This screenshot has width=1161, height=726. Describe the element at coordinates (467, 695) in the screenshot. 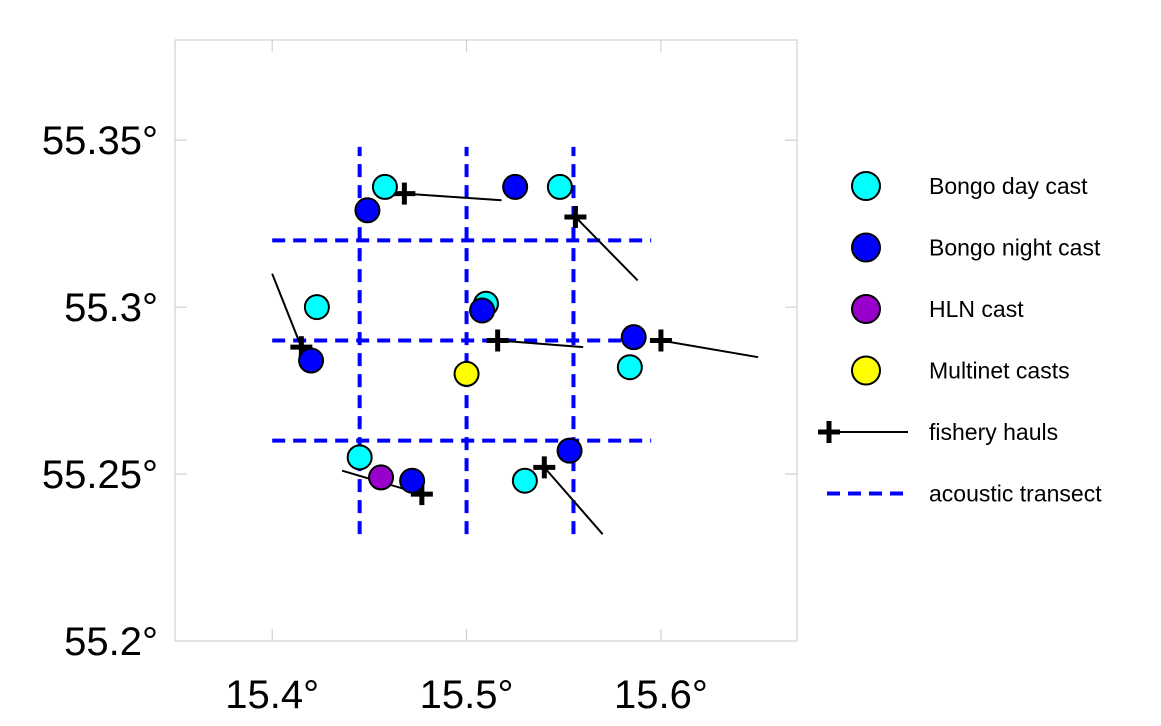

I see `x-tick-label: 15.5°` at that location.